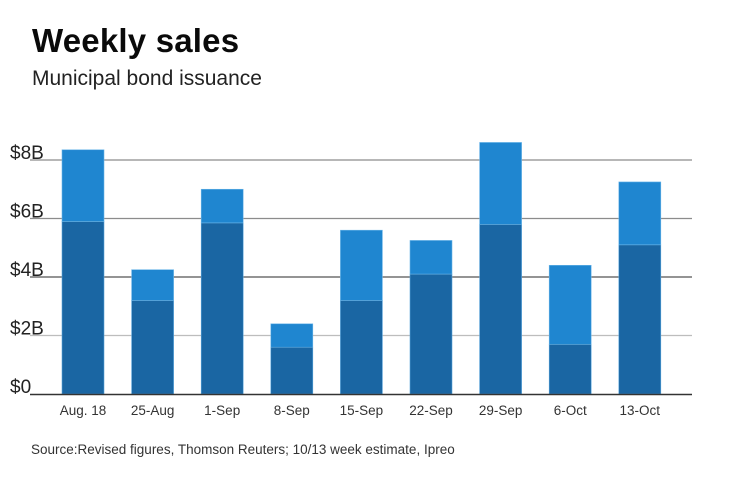  What do you see at coordinates (570, 410) in the screenshot?
I see `x-tick-label: 6-Oct` at bounding box center [570, 410].